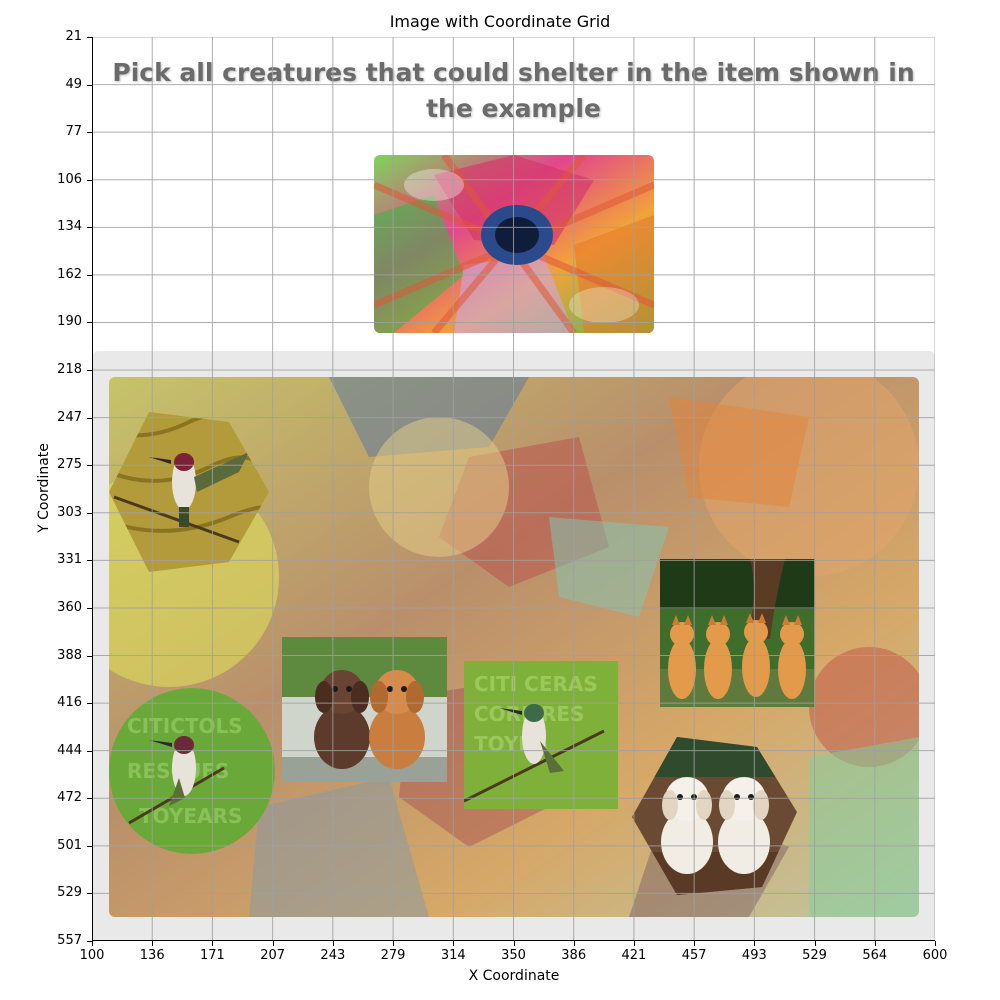 The width and height of the screenshot is (1000, 1000). What do you see at coordinates (152, 955) in the screenshot?
I see `x-tick-label: 136` at bounding box center [152, 955].